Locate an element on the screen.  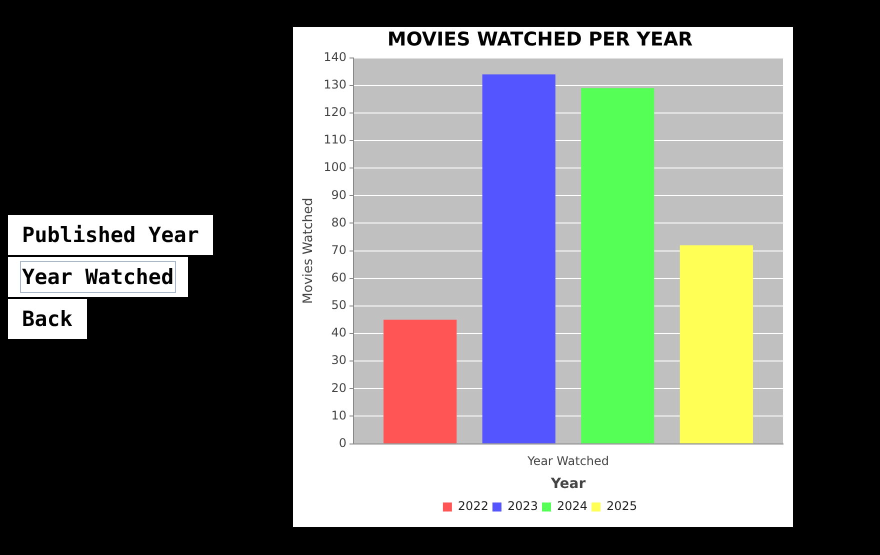
y-tick-label: 100 is located at coordinates (335, 167).